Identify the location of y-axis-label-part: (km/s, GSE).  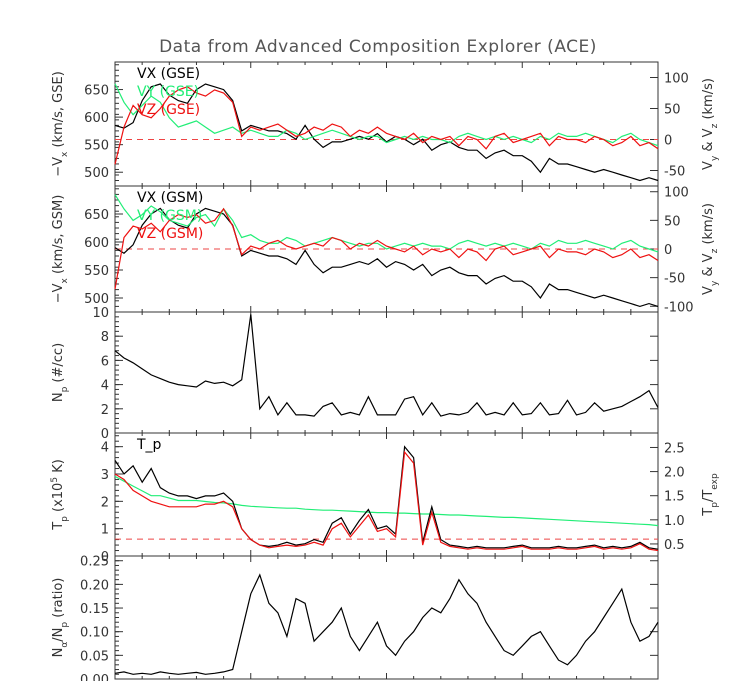
(58, 111).